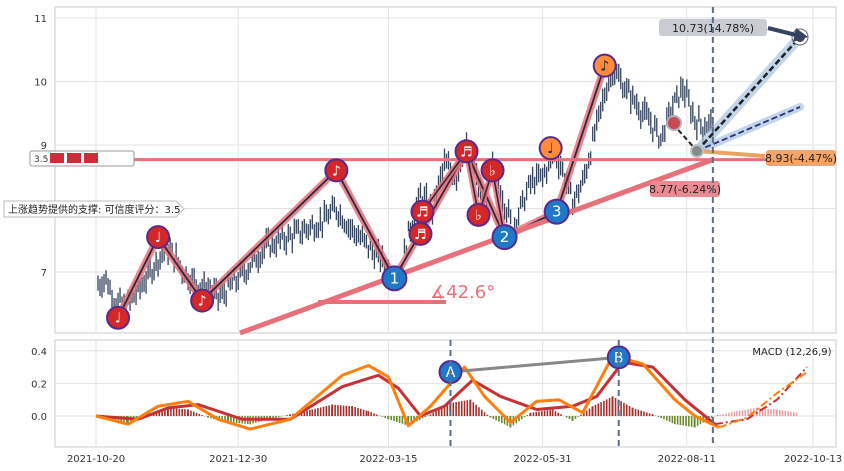  Describe the element at coordinates (731, 153) in the screenshot. I see `forecast-down` at that location.